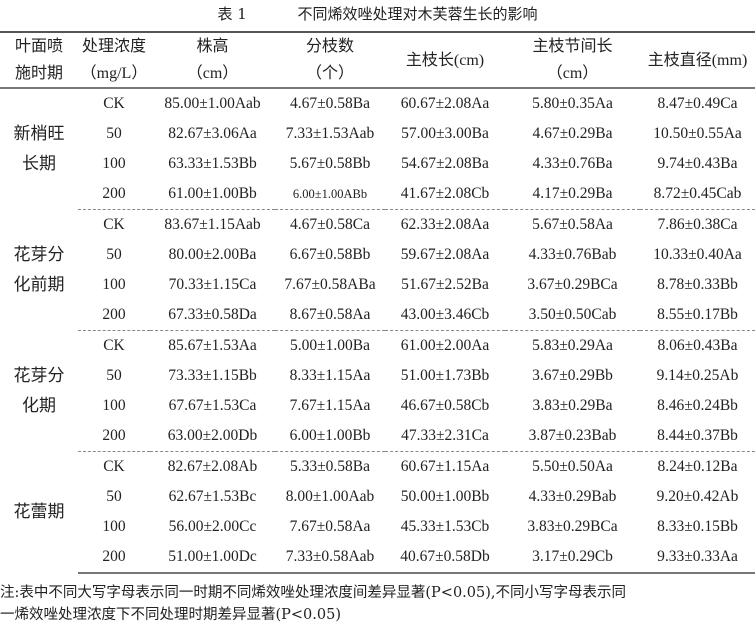 The height and width of the screenshot is (626, 755). I want to click on value-cell: 3.17±0.29Cb, so click(572, 558).